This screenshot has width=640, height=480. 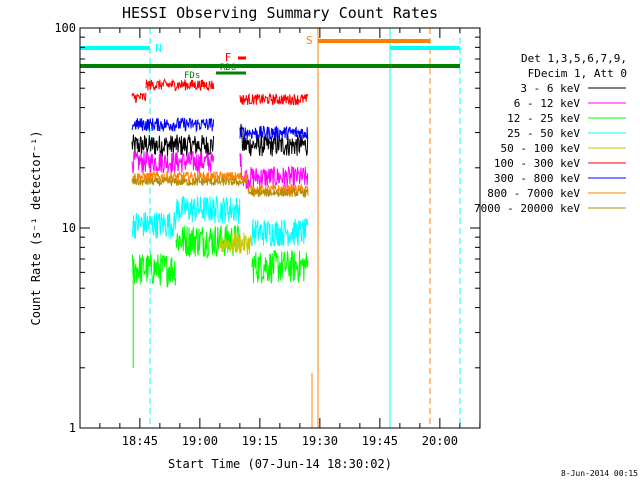 What do you see at coordinates (547, 103) in the screenshot?
I see `legend-entry-label: 6 - 12 keV` at bounding box center [547, 103].